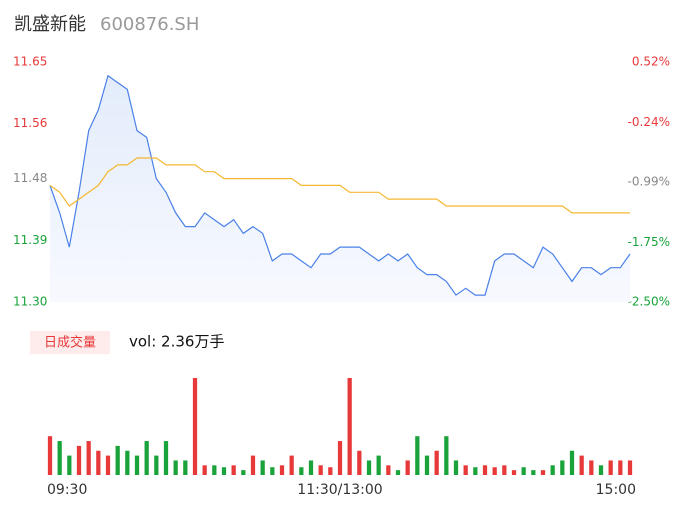 Image resolution: width=686 pixels, height=528 pixels. What do you see at coordinates (649, 182) in the screenshot?
I see `y2-tick-label: -0.99%` at bounding box center [649, 182].